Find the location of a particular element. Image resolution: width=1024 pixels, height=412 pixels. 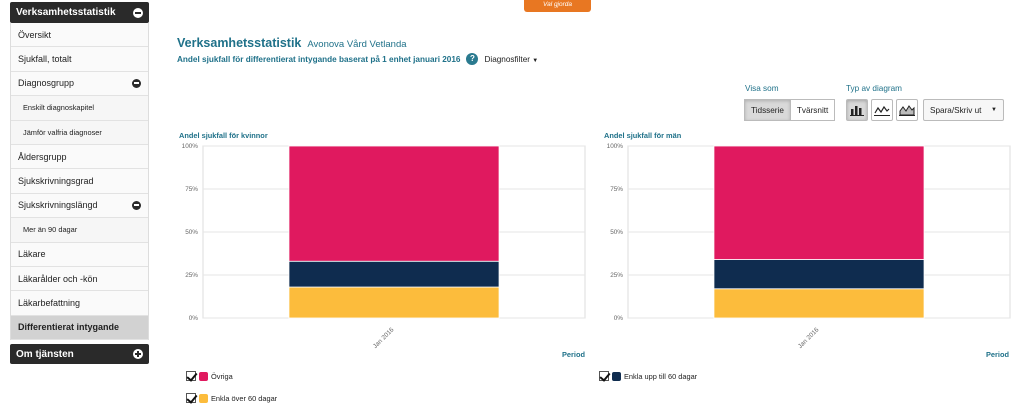

sidebar-item-label: Sjukskrivningslängd is located at coordinates (58, 205).